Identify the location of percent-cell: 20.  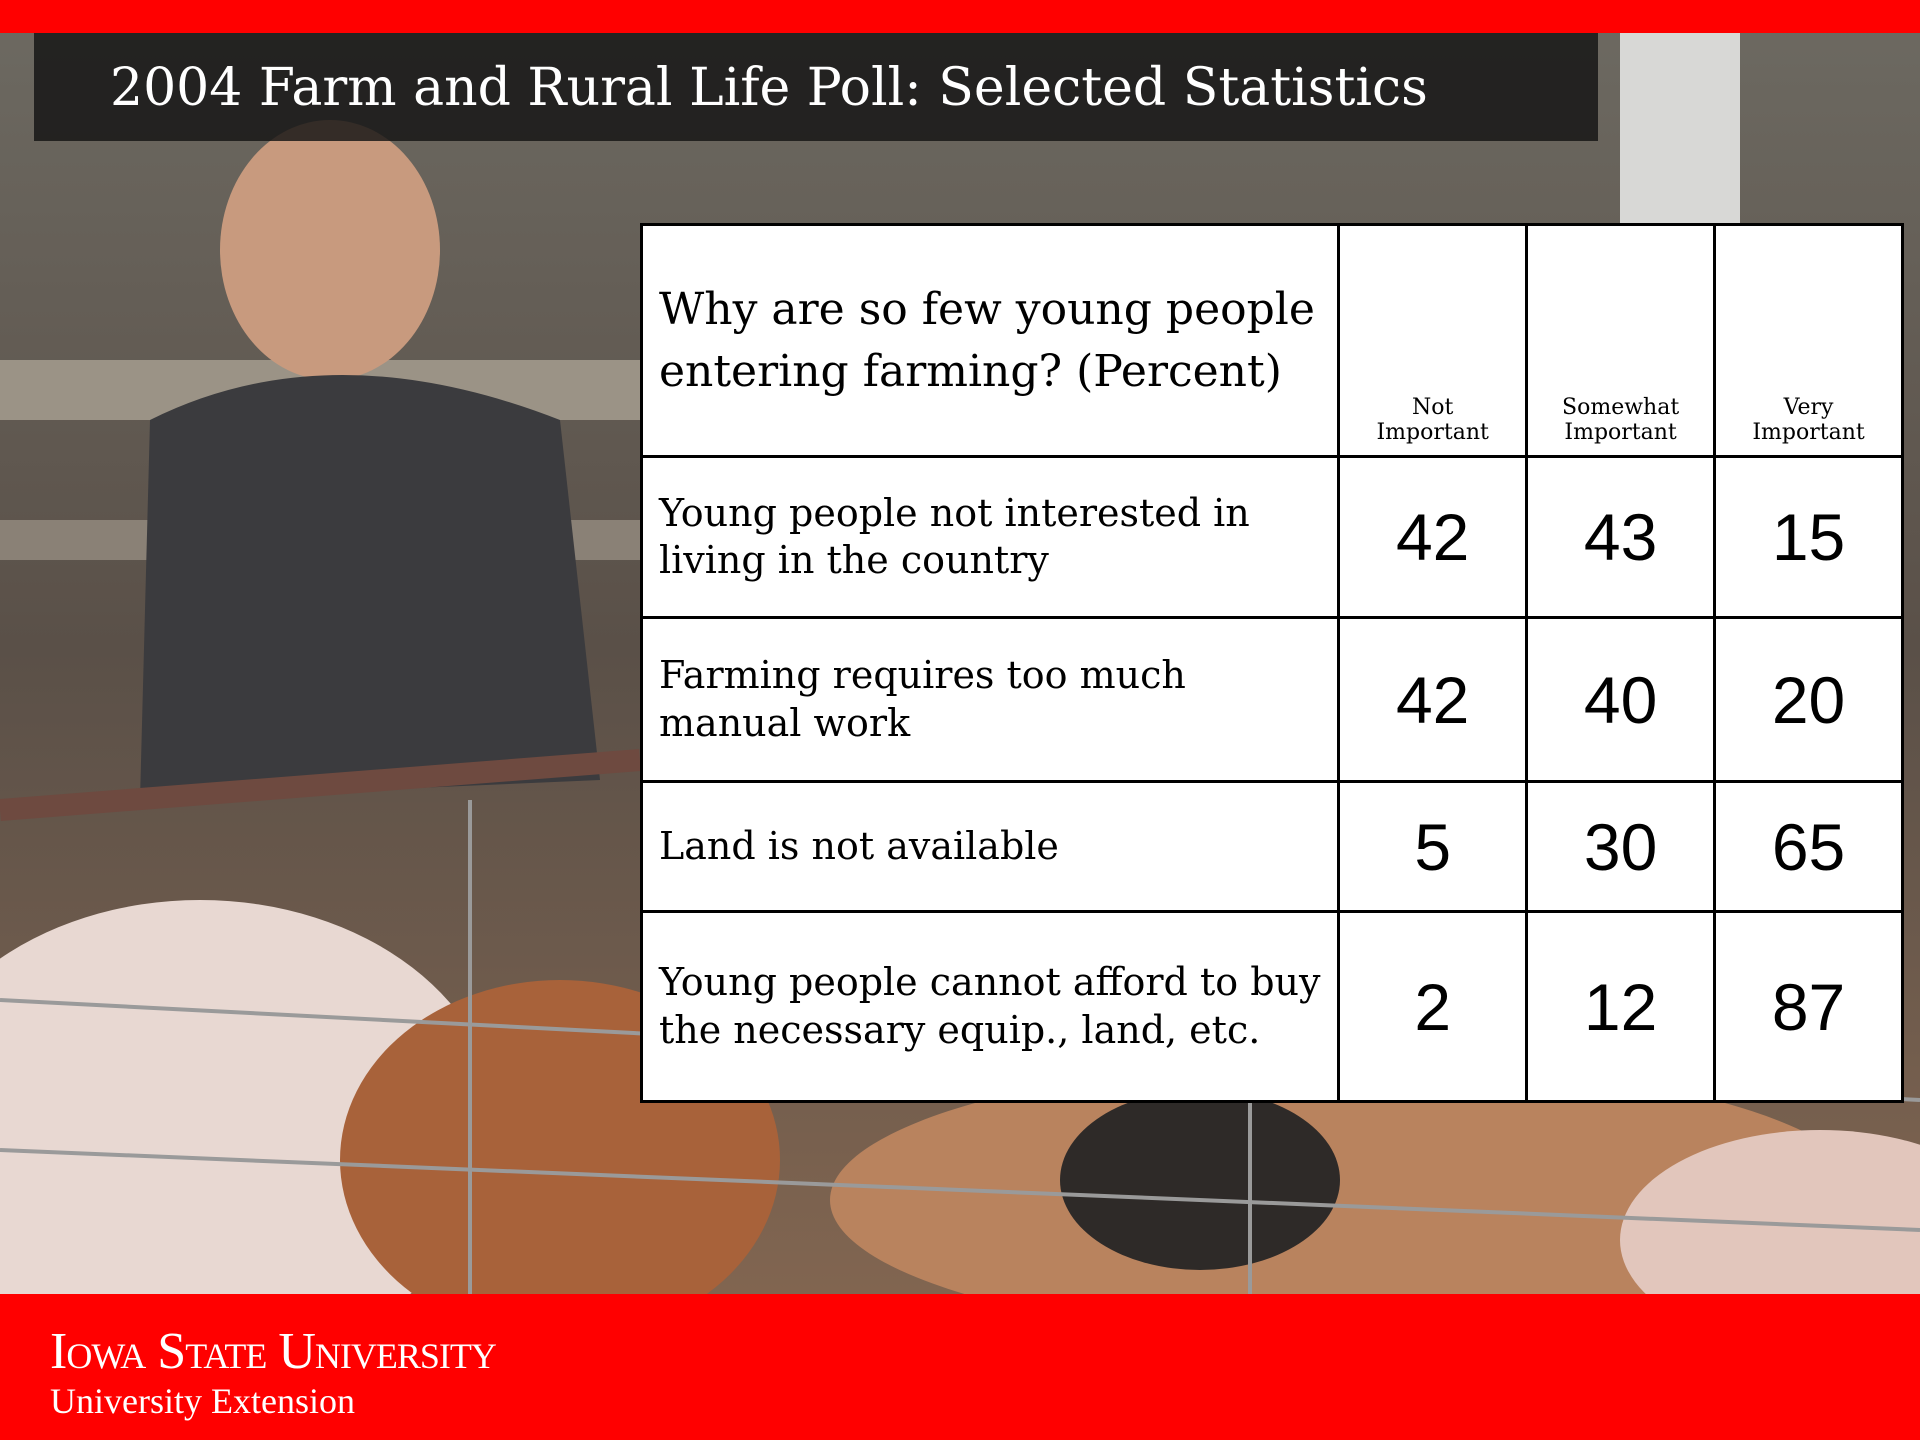
(1808, 699).